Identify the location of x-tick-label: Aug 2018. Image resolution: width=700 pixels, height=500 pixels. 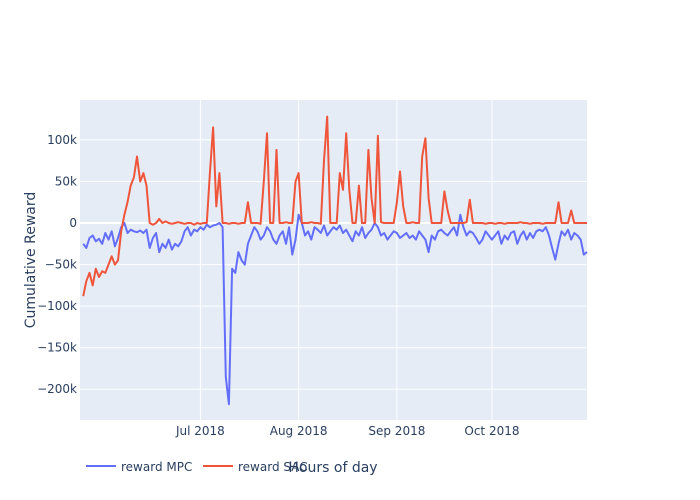
(299, 431).